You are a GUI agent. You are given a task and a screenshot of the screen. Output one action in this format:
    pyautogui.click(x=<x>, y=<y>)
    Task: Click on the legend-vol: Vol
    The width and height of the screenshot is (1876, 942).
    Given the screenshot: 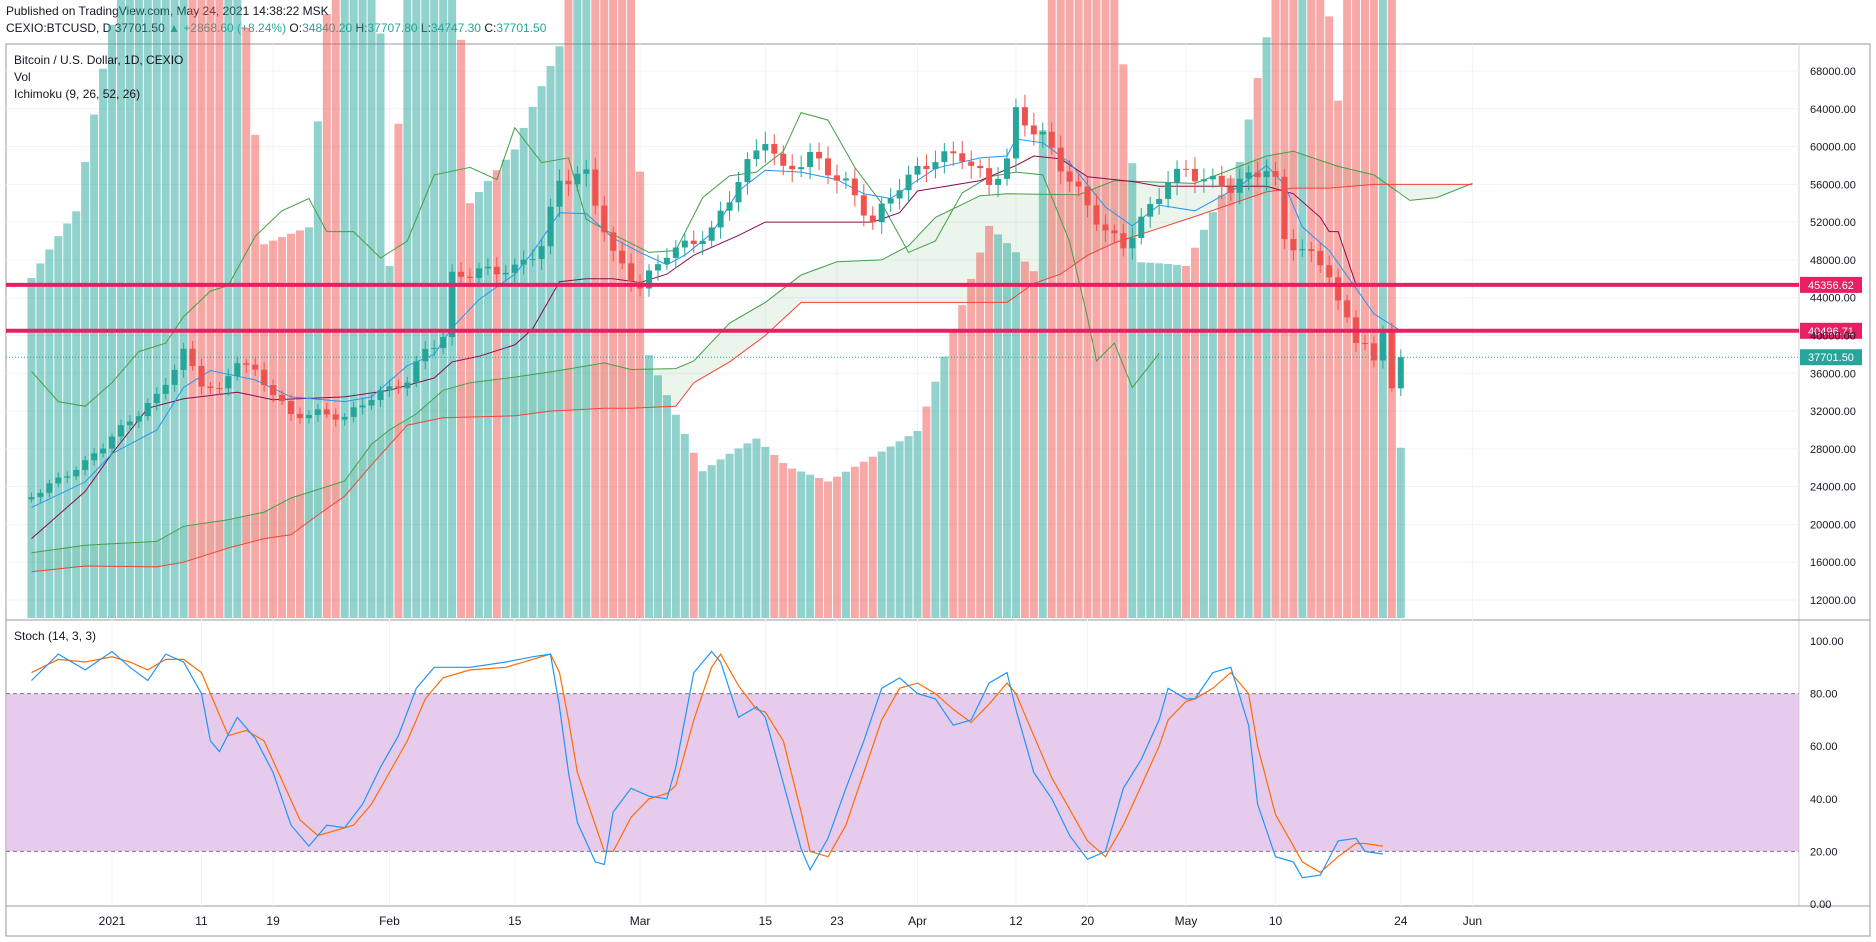 What is the action you would take?
    pyautogui.click(x=22, y=77)
    